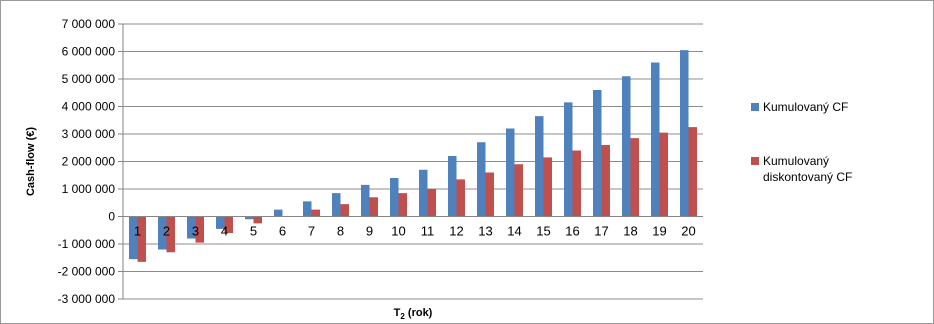  Describe the element at coordinates (397, 313) in the screenshot. I see `x-axis-title-main: T` at that location.